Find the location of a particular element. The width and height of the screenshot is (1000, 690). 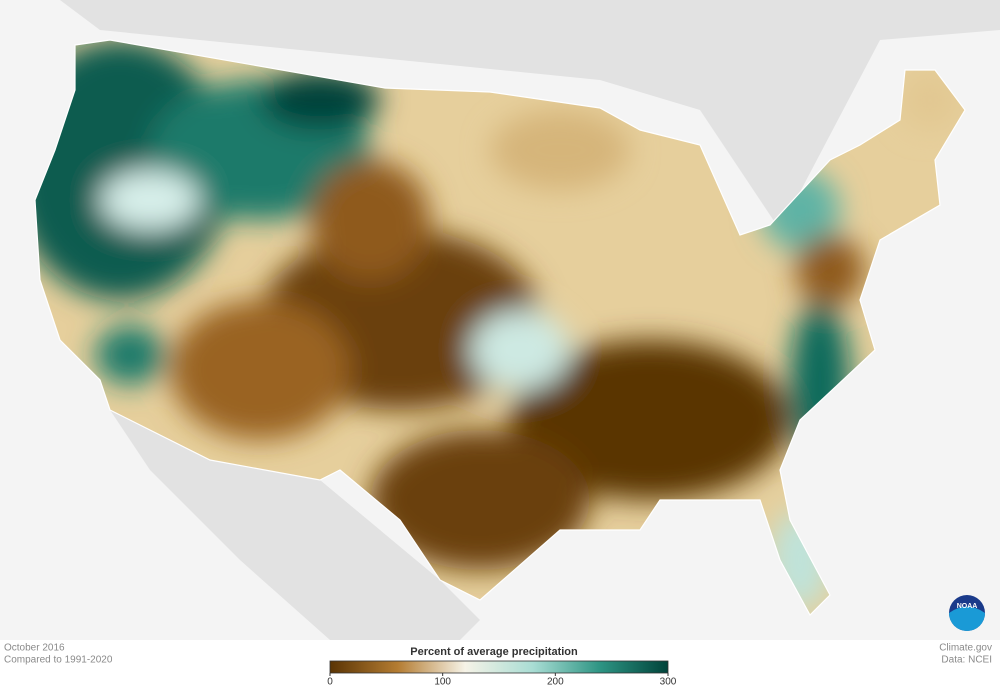

legend: 0 100 200 300 is located at coordinates (502, 674).